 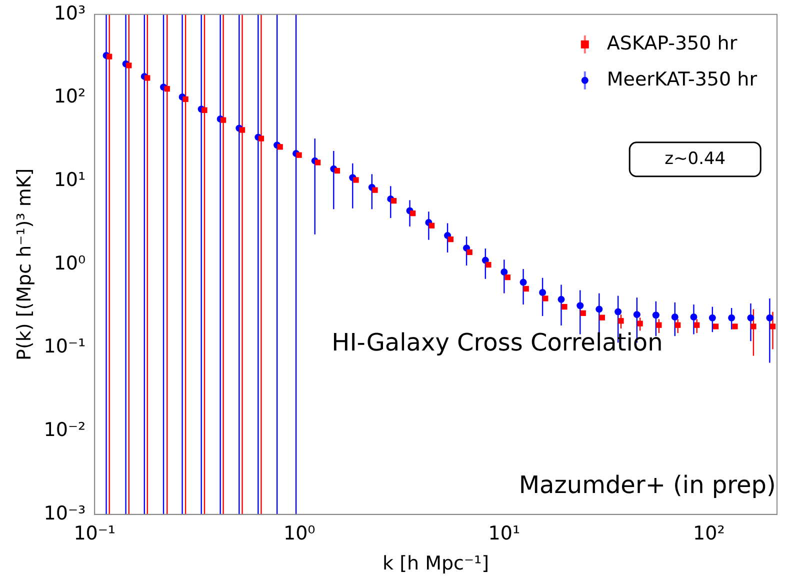 What do you see at coordinates (95, 533) in the screenshot?
I see `x-tick-label: 10⁻¹` at bounding box center [95, 533].